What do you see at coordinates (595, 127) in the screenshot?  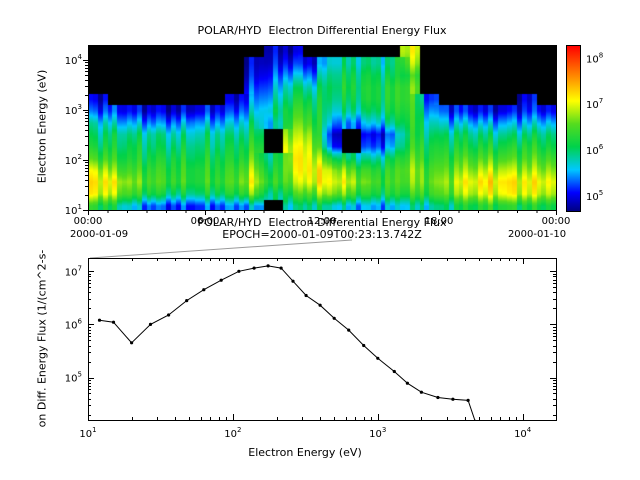 I see `colorbar-tick-labels: 10⁵ 10⁶ 10⁷ 10⁸` at bounding box center [595, 127].